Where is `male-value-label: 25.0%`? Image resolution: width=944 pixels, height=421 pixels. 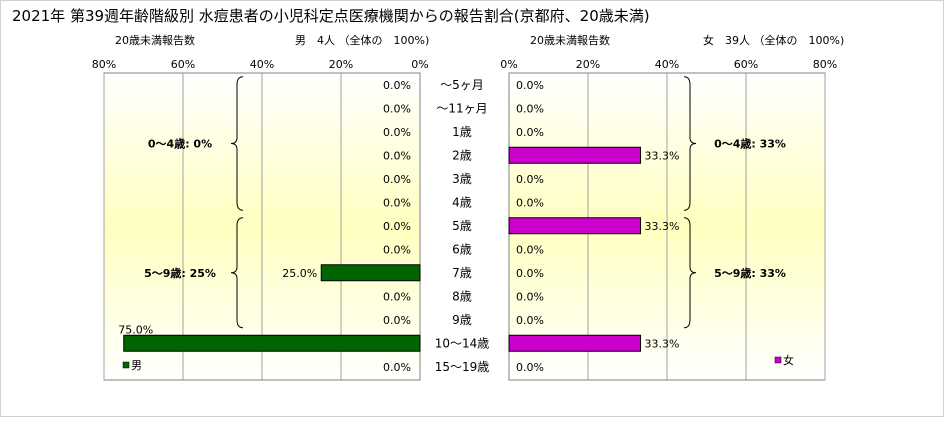
male-value-label: 25.0% is located at coordinates (299, 273).